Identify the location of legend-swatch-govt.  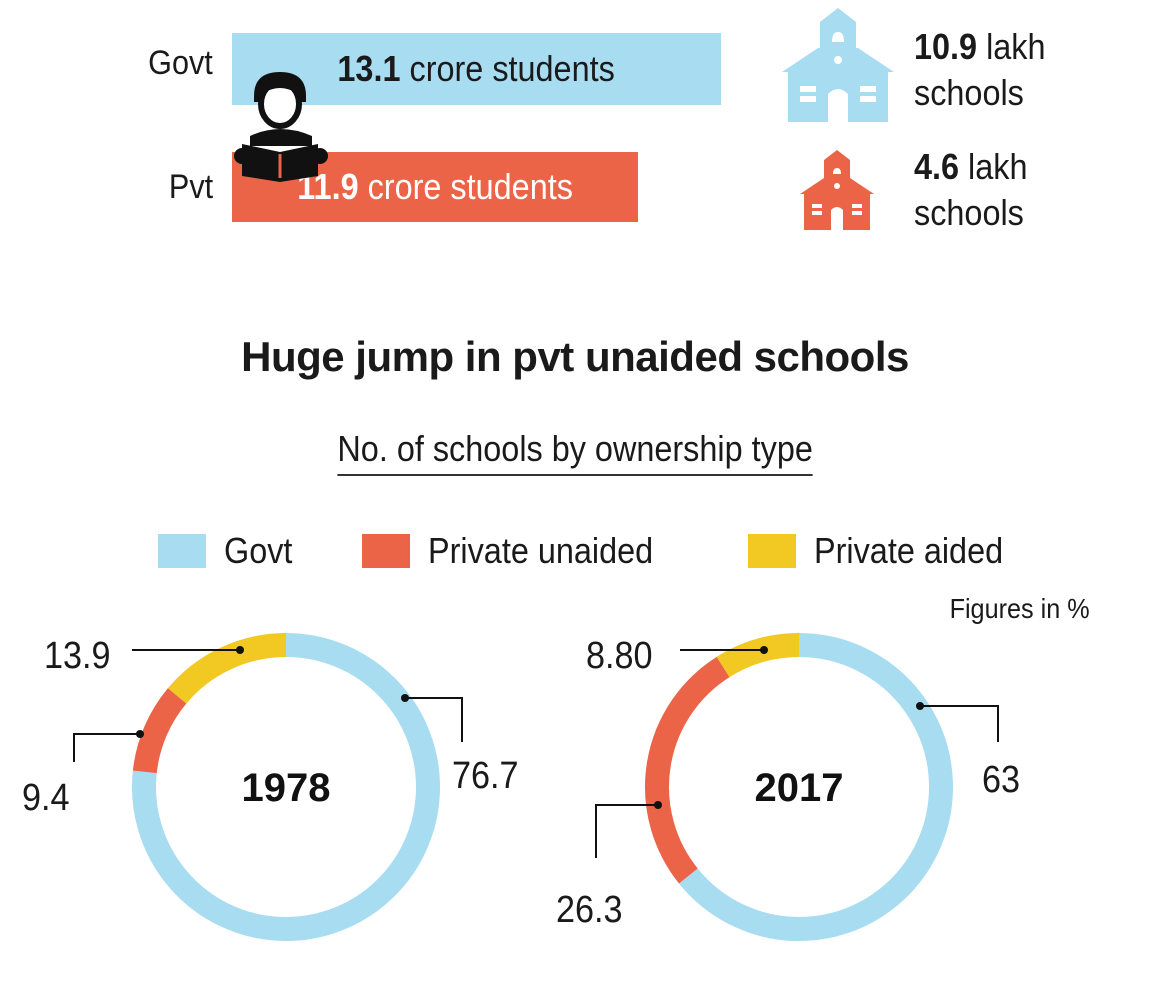
(182, 551).